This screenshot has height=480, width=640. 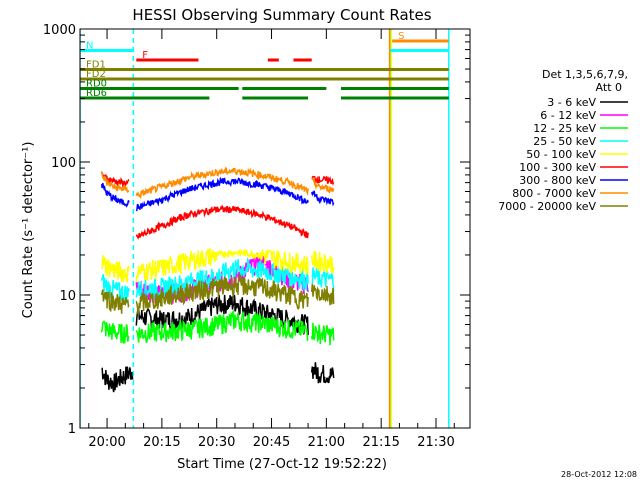 I want to click on legend-label-6: 300 - 800 keV, so click(x=557, y=180).